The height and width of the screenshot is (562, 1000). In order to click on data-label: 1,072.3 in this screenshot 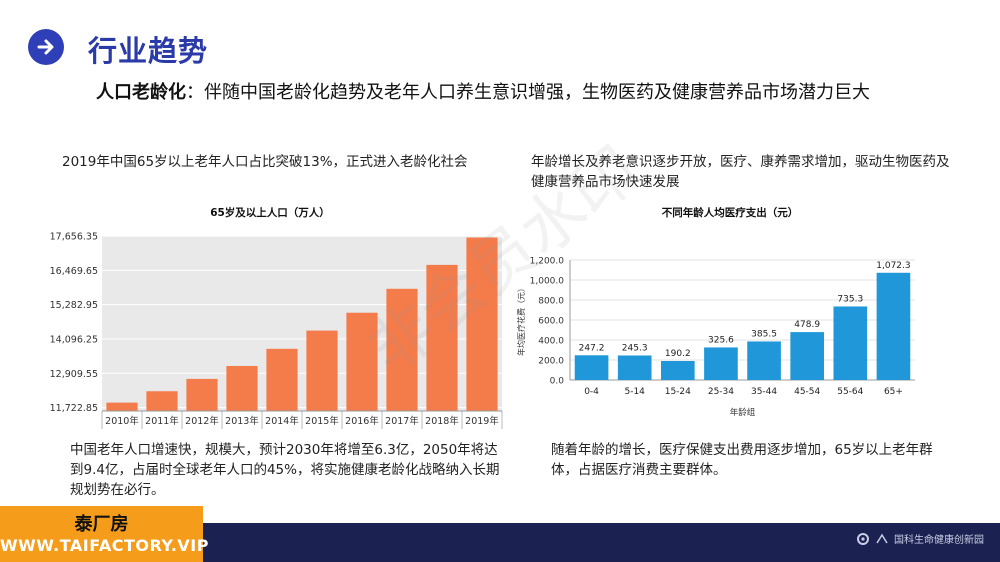, I will do `click(893, 266)`.